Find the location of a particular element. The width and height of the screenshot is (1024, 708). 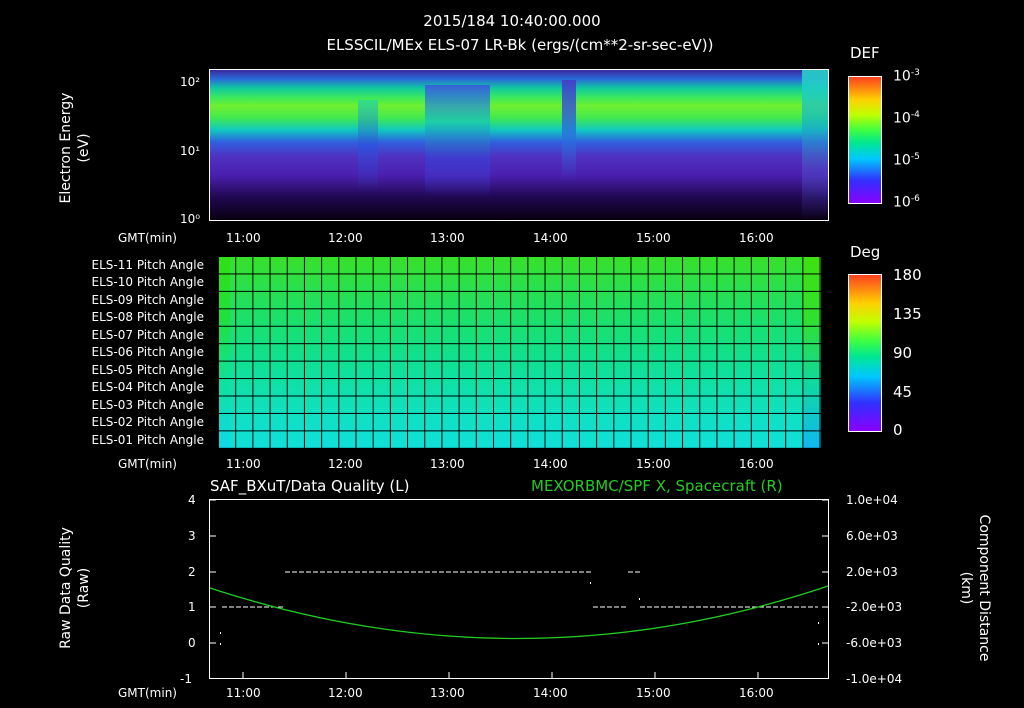

quality-ytick-4: 4 is located at coordinates (192, 500).